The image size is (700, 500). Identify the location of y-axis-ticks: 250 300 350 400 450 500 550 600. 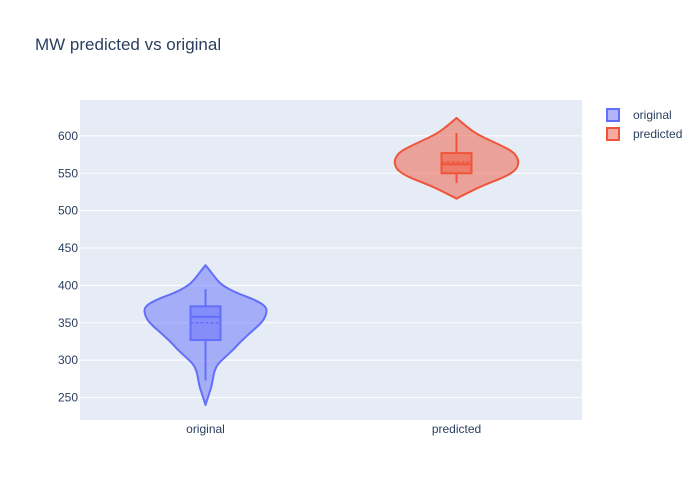
(68, 267).